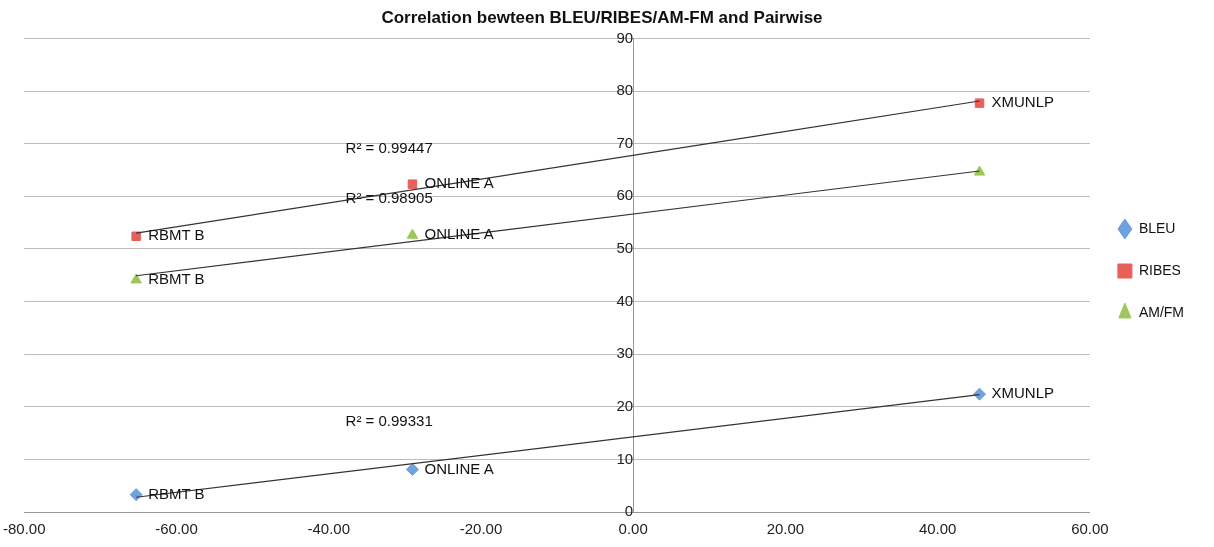 The width and height of the screenshot is (1214, 547). I want to click on x-tick-label: -20.00, so click(481, 529).